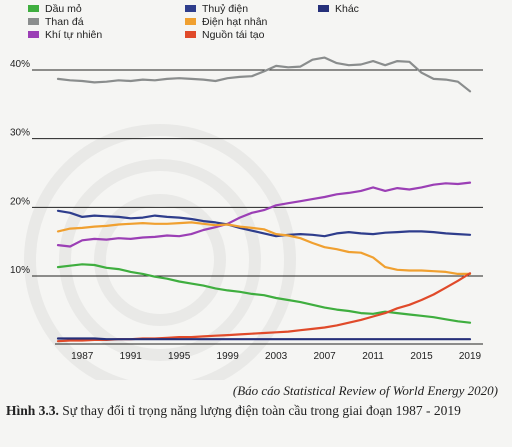 This screenshot has height=447, width=512. Describe the element at coordinates (63, 9) in the screenshot. I see `legend-label: Dầu mỏ` at that location.